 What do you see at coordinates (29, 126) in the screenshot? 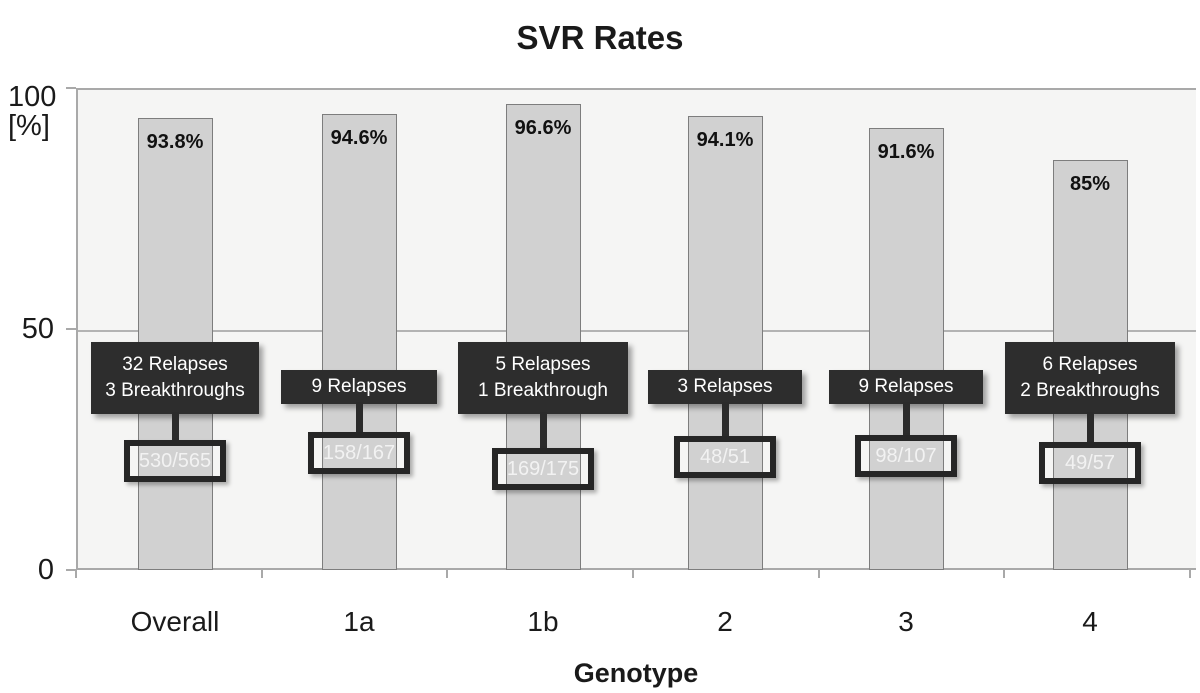
I see `y-axis-unit-label: [%]` at bounding box center [29, 126].